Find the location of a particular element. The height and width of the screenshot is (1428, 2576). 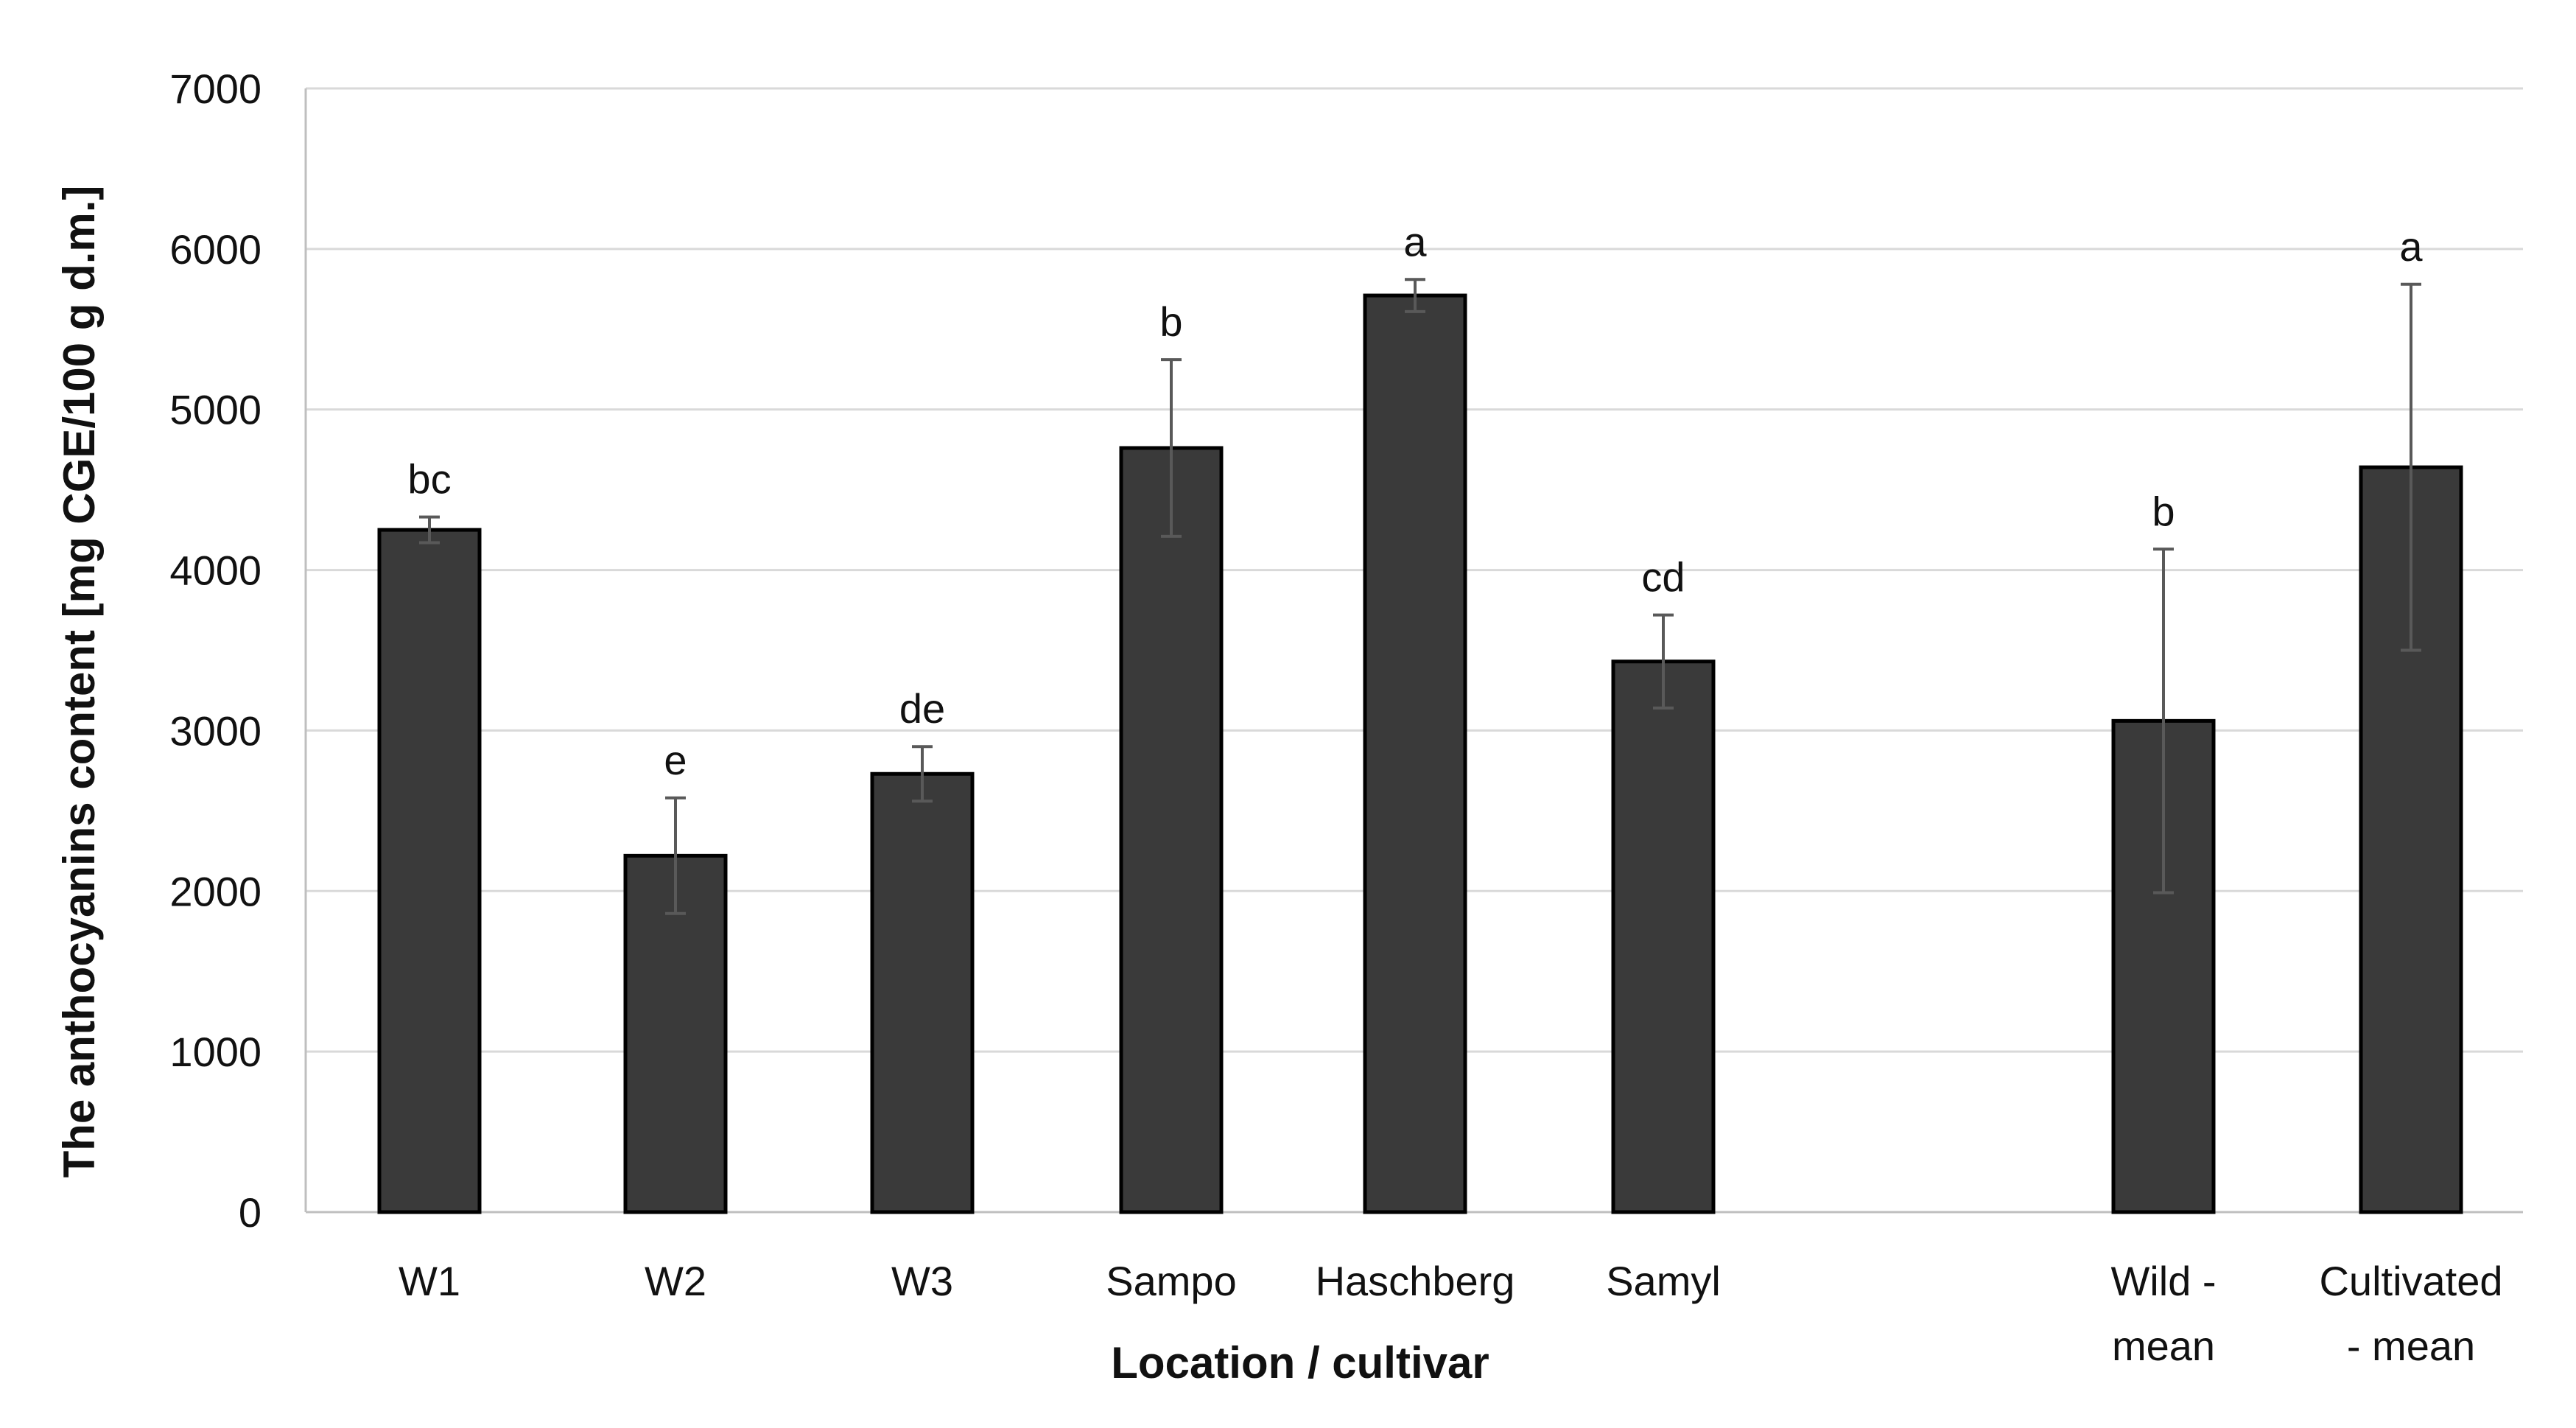

y-tick-label: 6000 is located at coordinates (215, 249).